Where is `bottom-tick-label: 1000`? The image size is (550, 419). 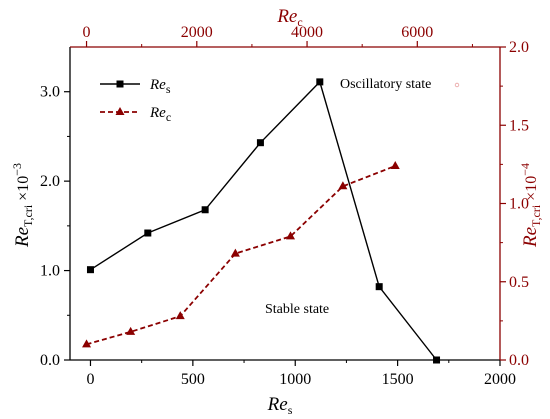
bottom-tick-label: 1000 is located at coordinates (295, 379).